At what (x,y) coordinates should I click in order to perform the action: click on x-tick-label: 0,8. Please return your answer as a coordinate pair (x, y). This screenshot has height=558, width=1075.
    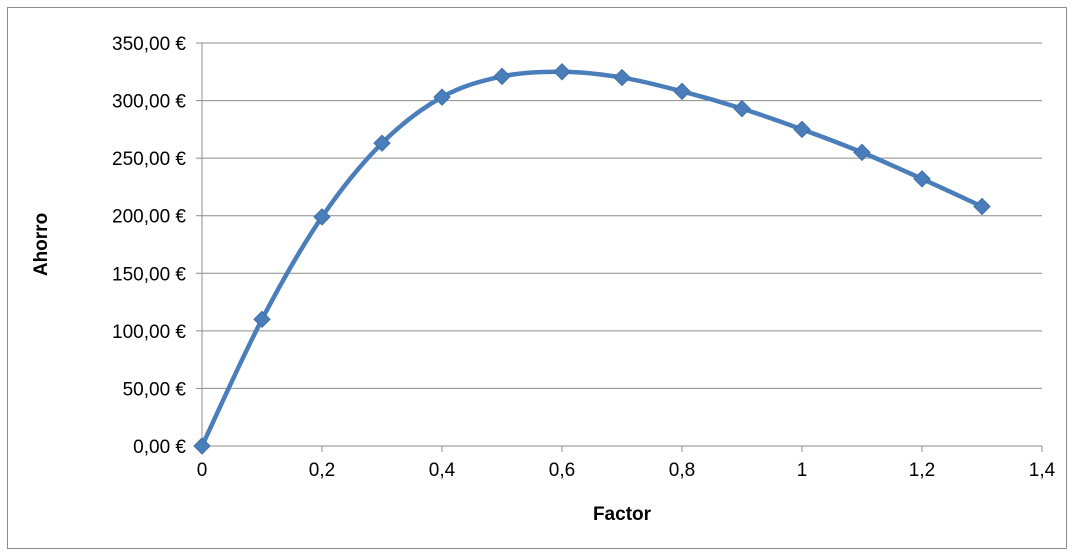
    Looking at the image, I should click on (682, 470).